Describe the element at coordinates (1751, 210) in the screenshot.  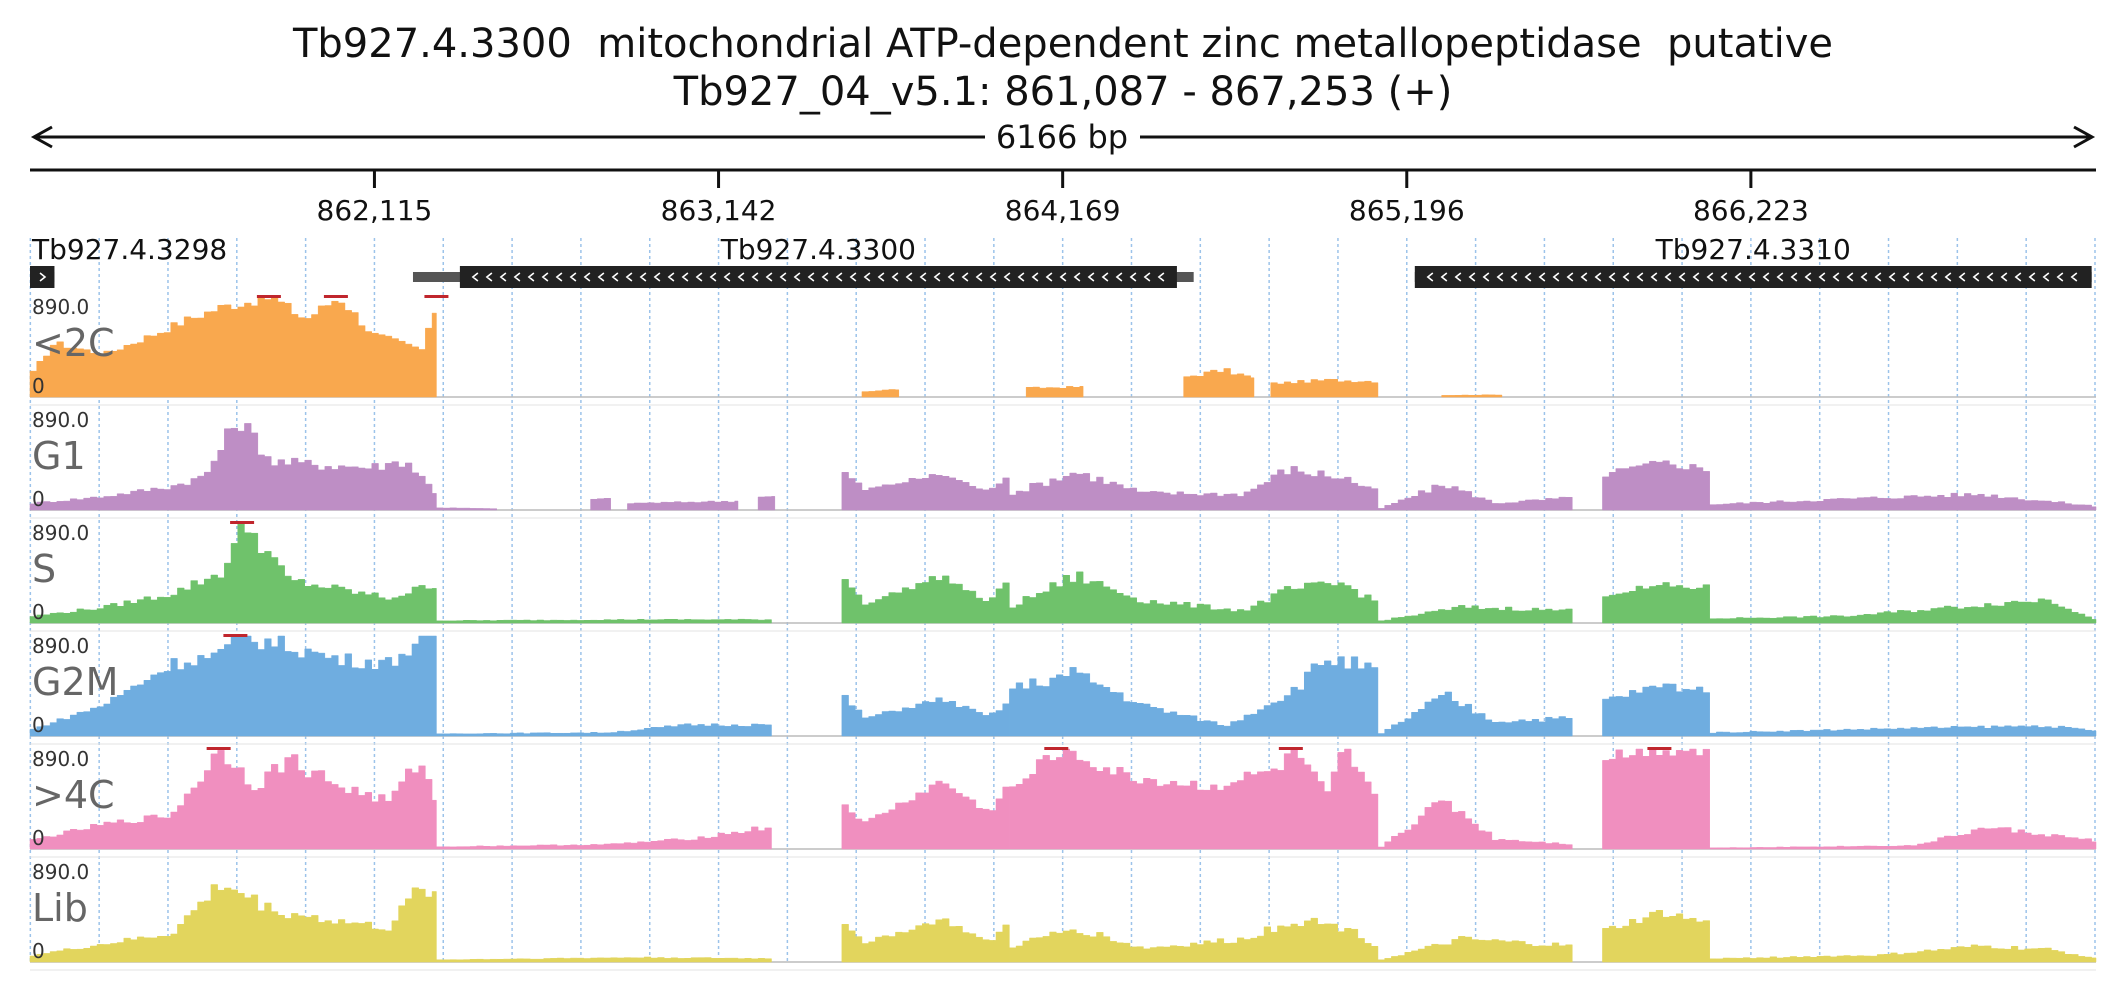
I see `ruler-tick-label: 866,223` at that location.